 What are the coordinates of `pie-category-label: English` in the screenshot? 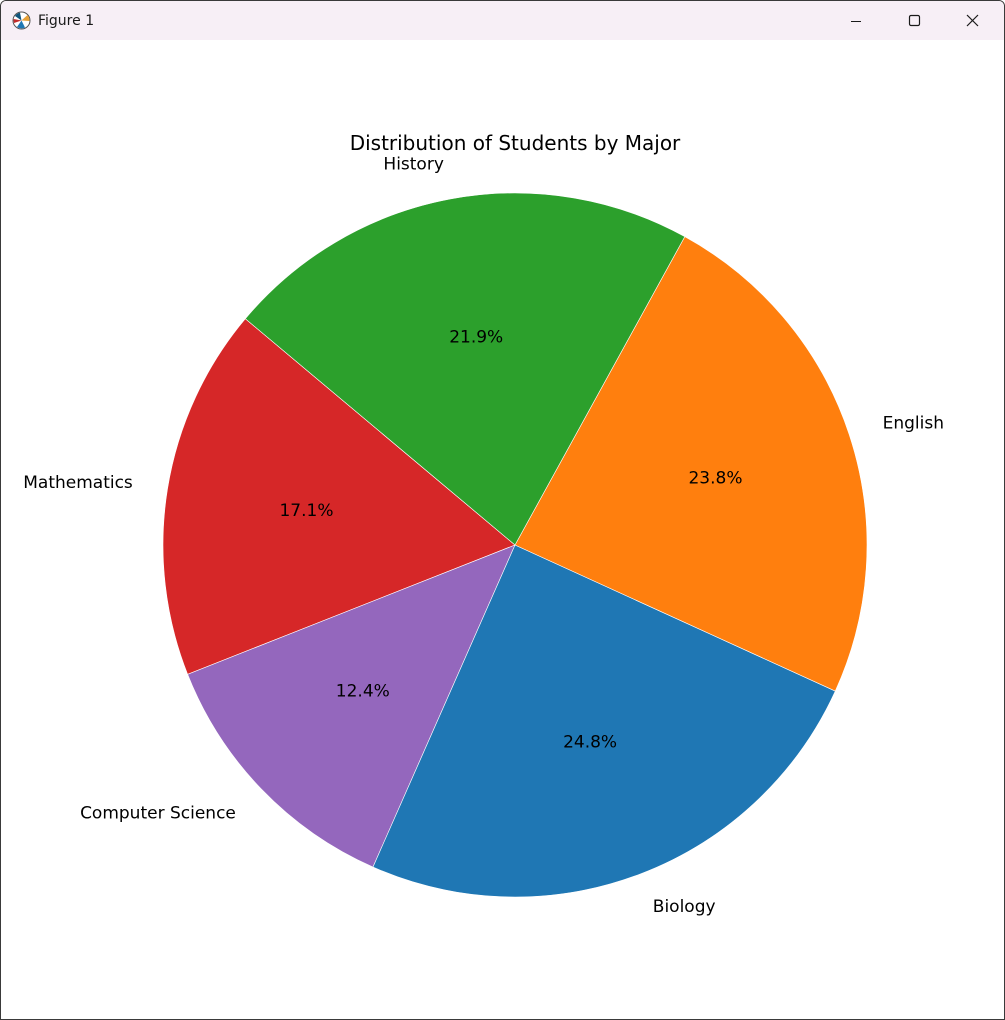 It's located at (913, 423).